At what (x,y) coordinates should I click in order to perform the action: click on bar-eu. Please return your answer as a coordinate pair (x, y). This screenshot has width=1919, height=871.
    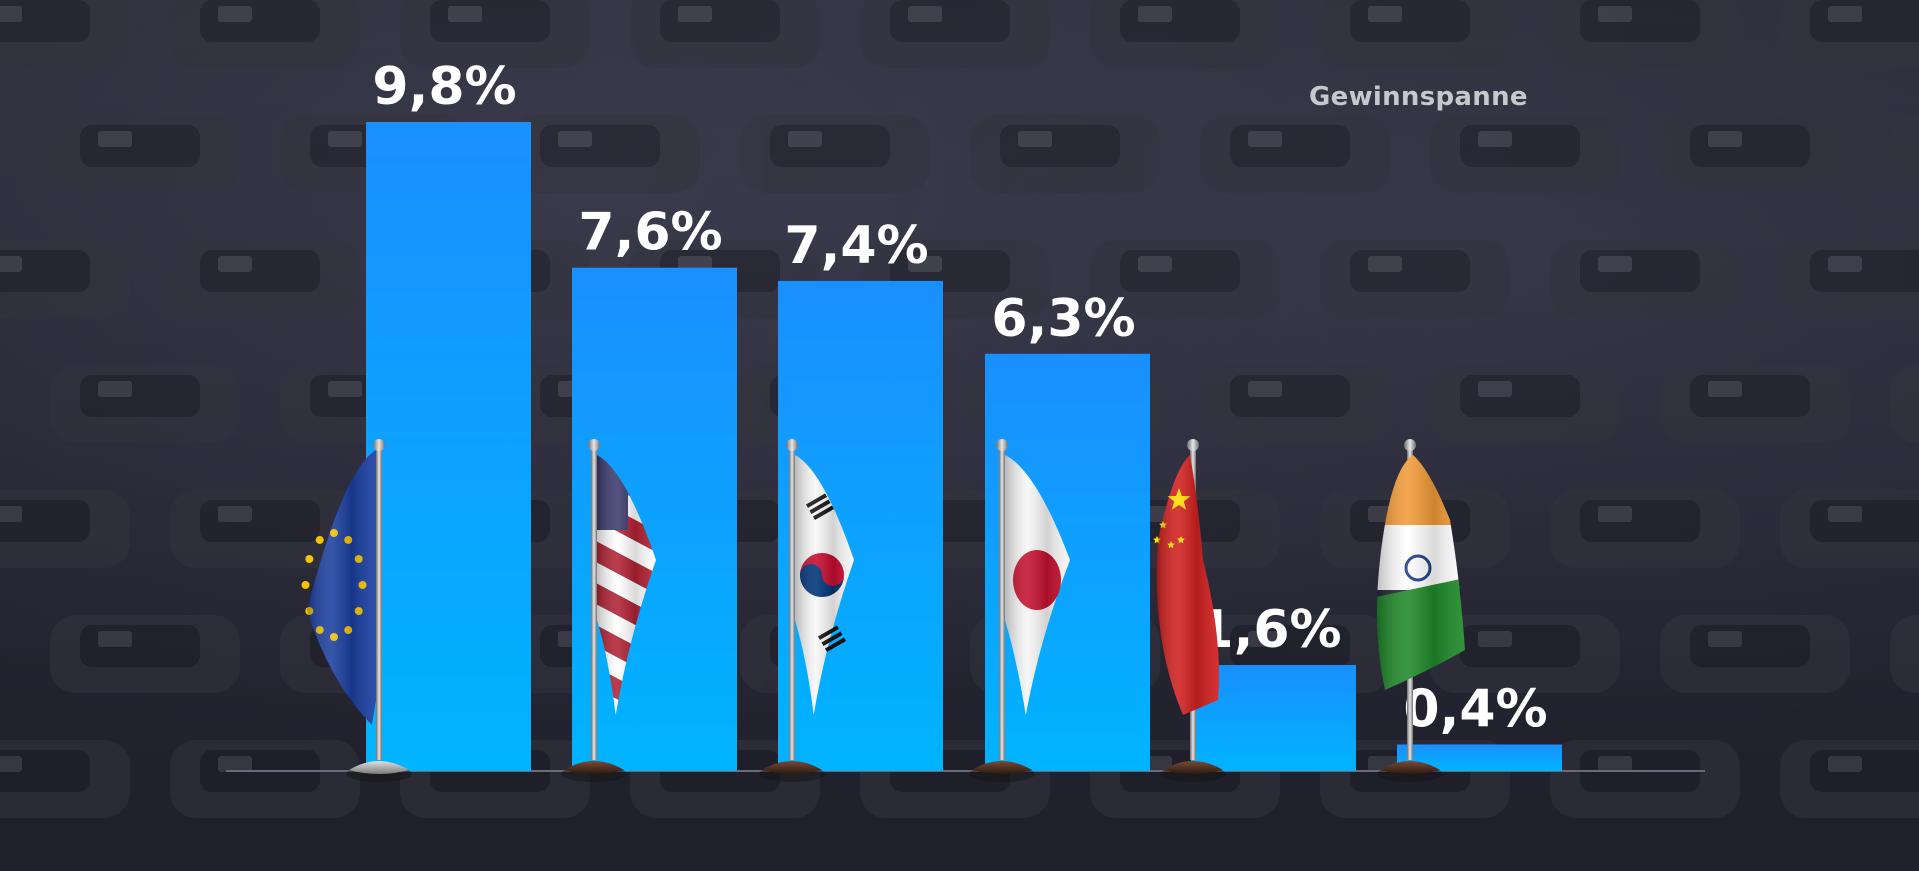
    Looking at the image, I should click on (448, 446).